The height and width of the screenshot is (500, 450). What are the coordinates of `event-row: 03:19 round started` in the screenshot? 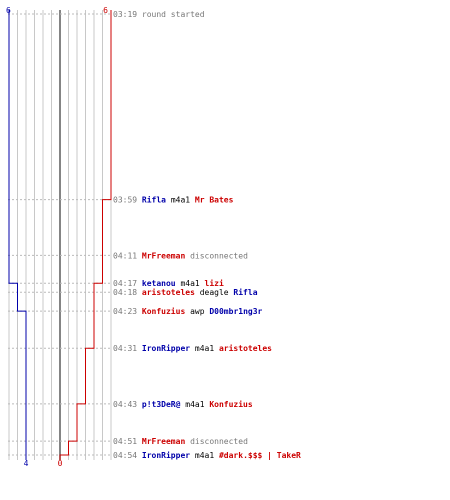 It's located at (159, 14).